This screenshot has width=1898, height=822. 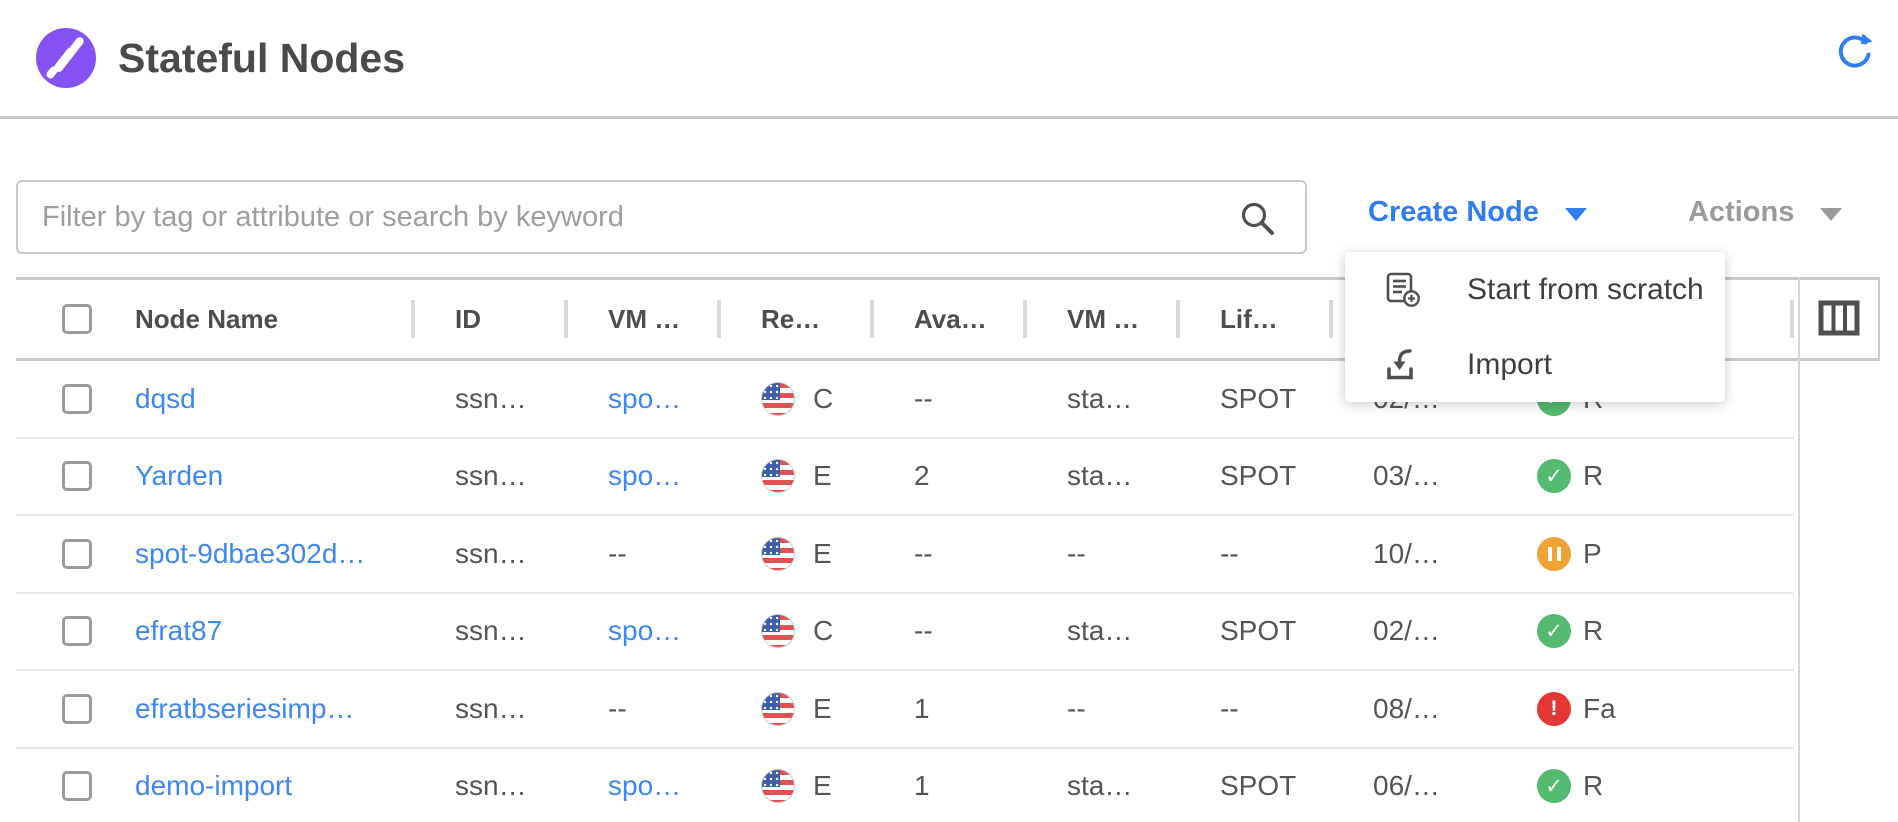 What do you see at coordinates (1592, 553) in the screenshot?
I see `status-label: P` at bounding box center [1592, 553].